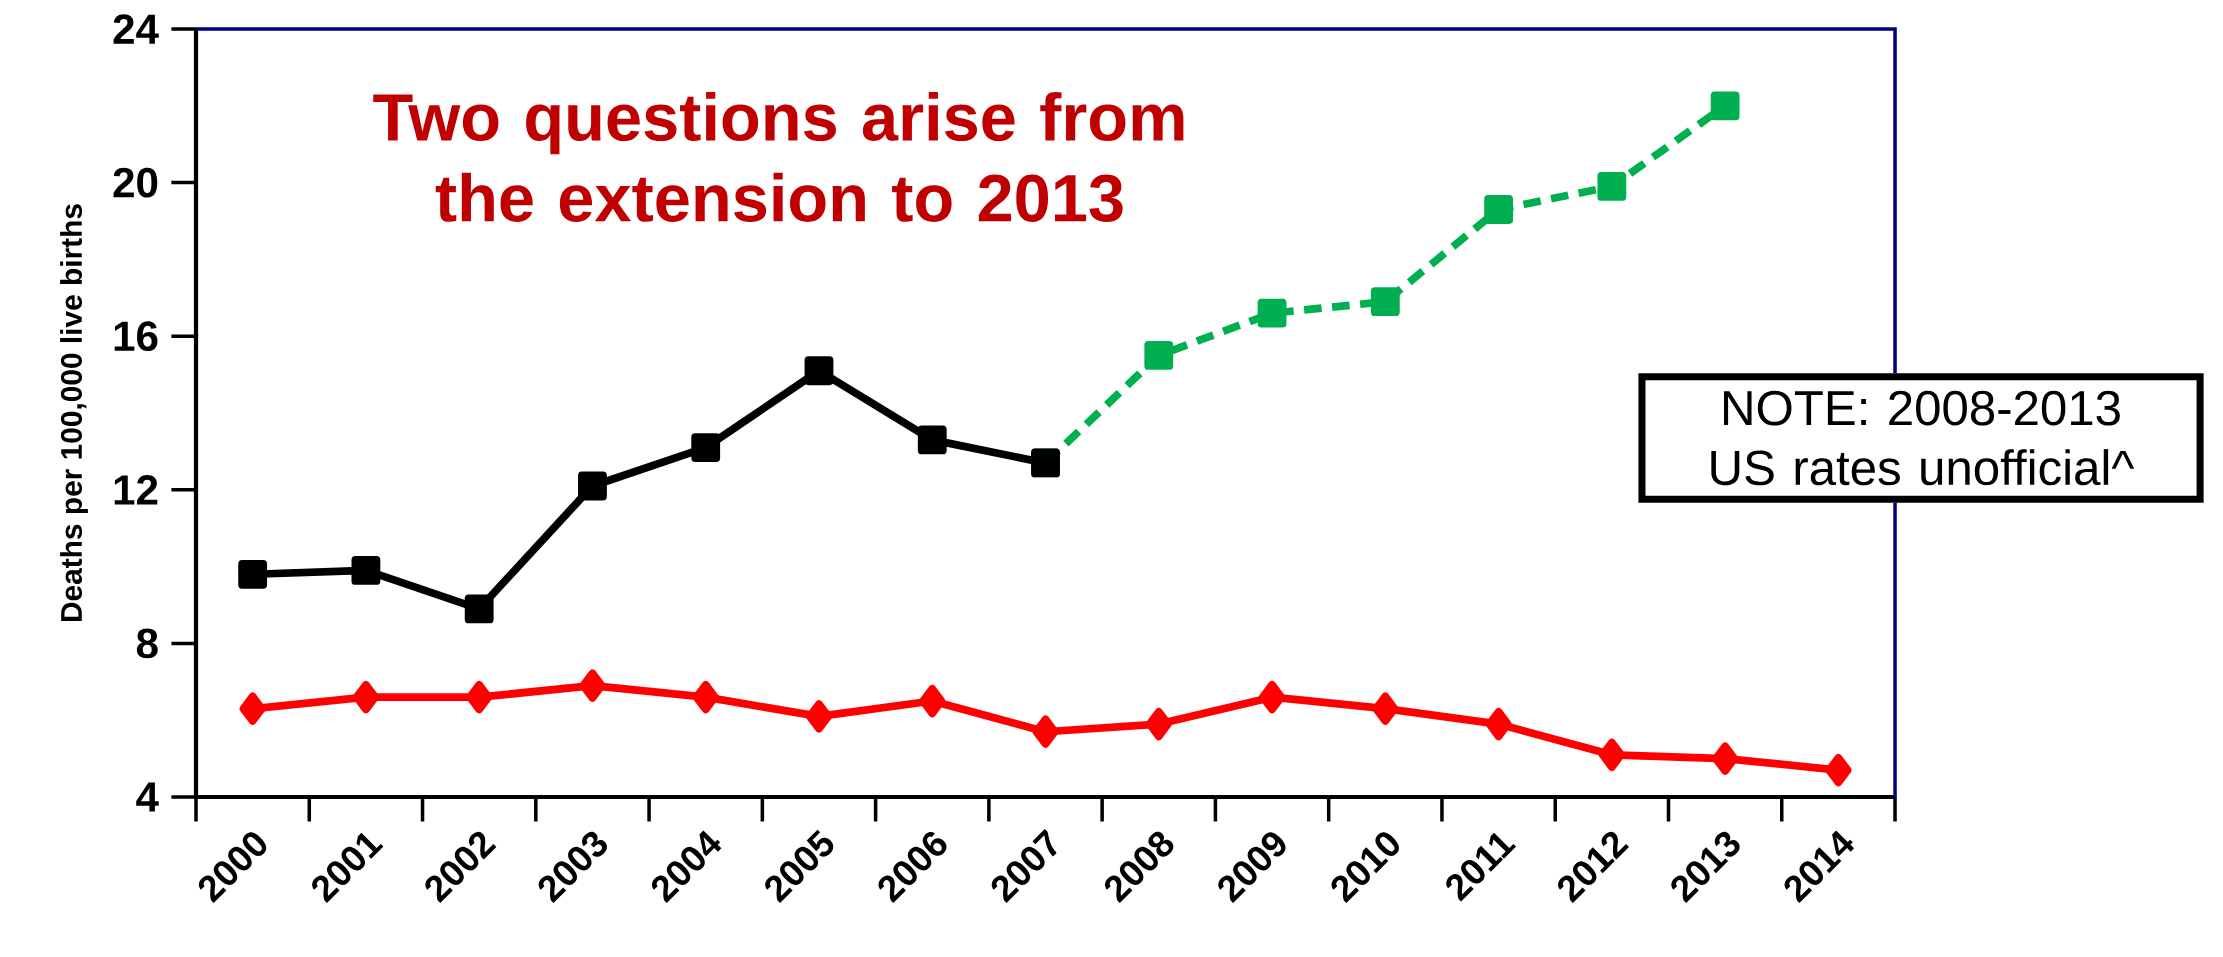 The height and width of the screenshot is (957, 2223). What do you see at coordinates (136, 29) in the screenshot?
I see `y-tick-label: 24` at bounding box center [136, 29].